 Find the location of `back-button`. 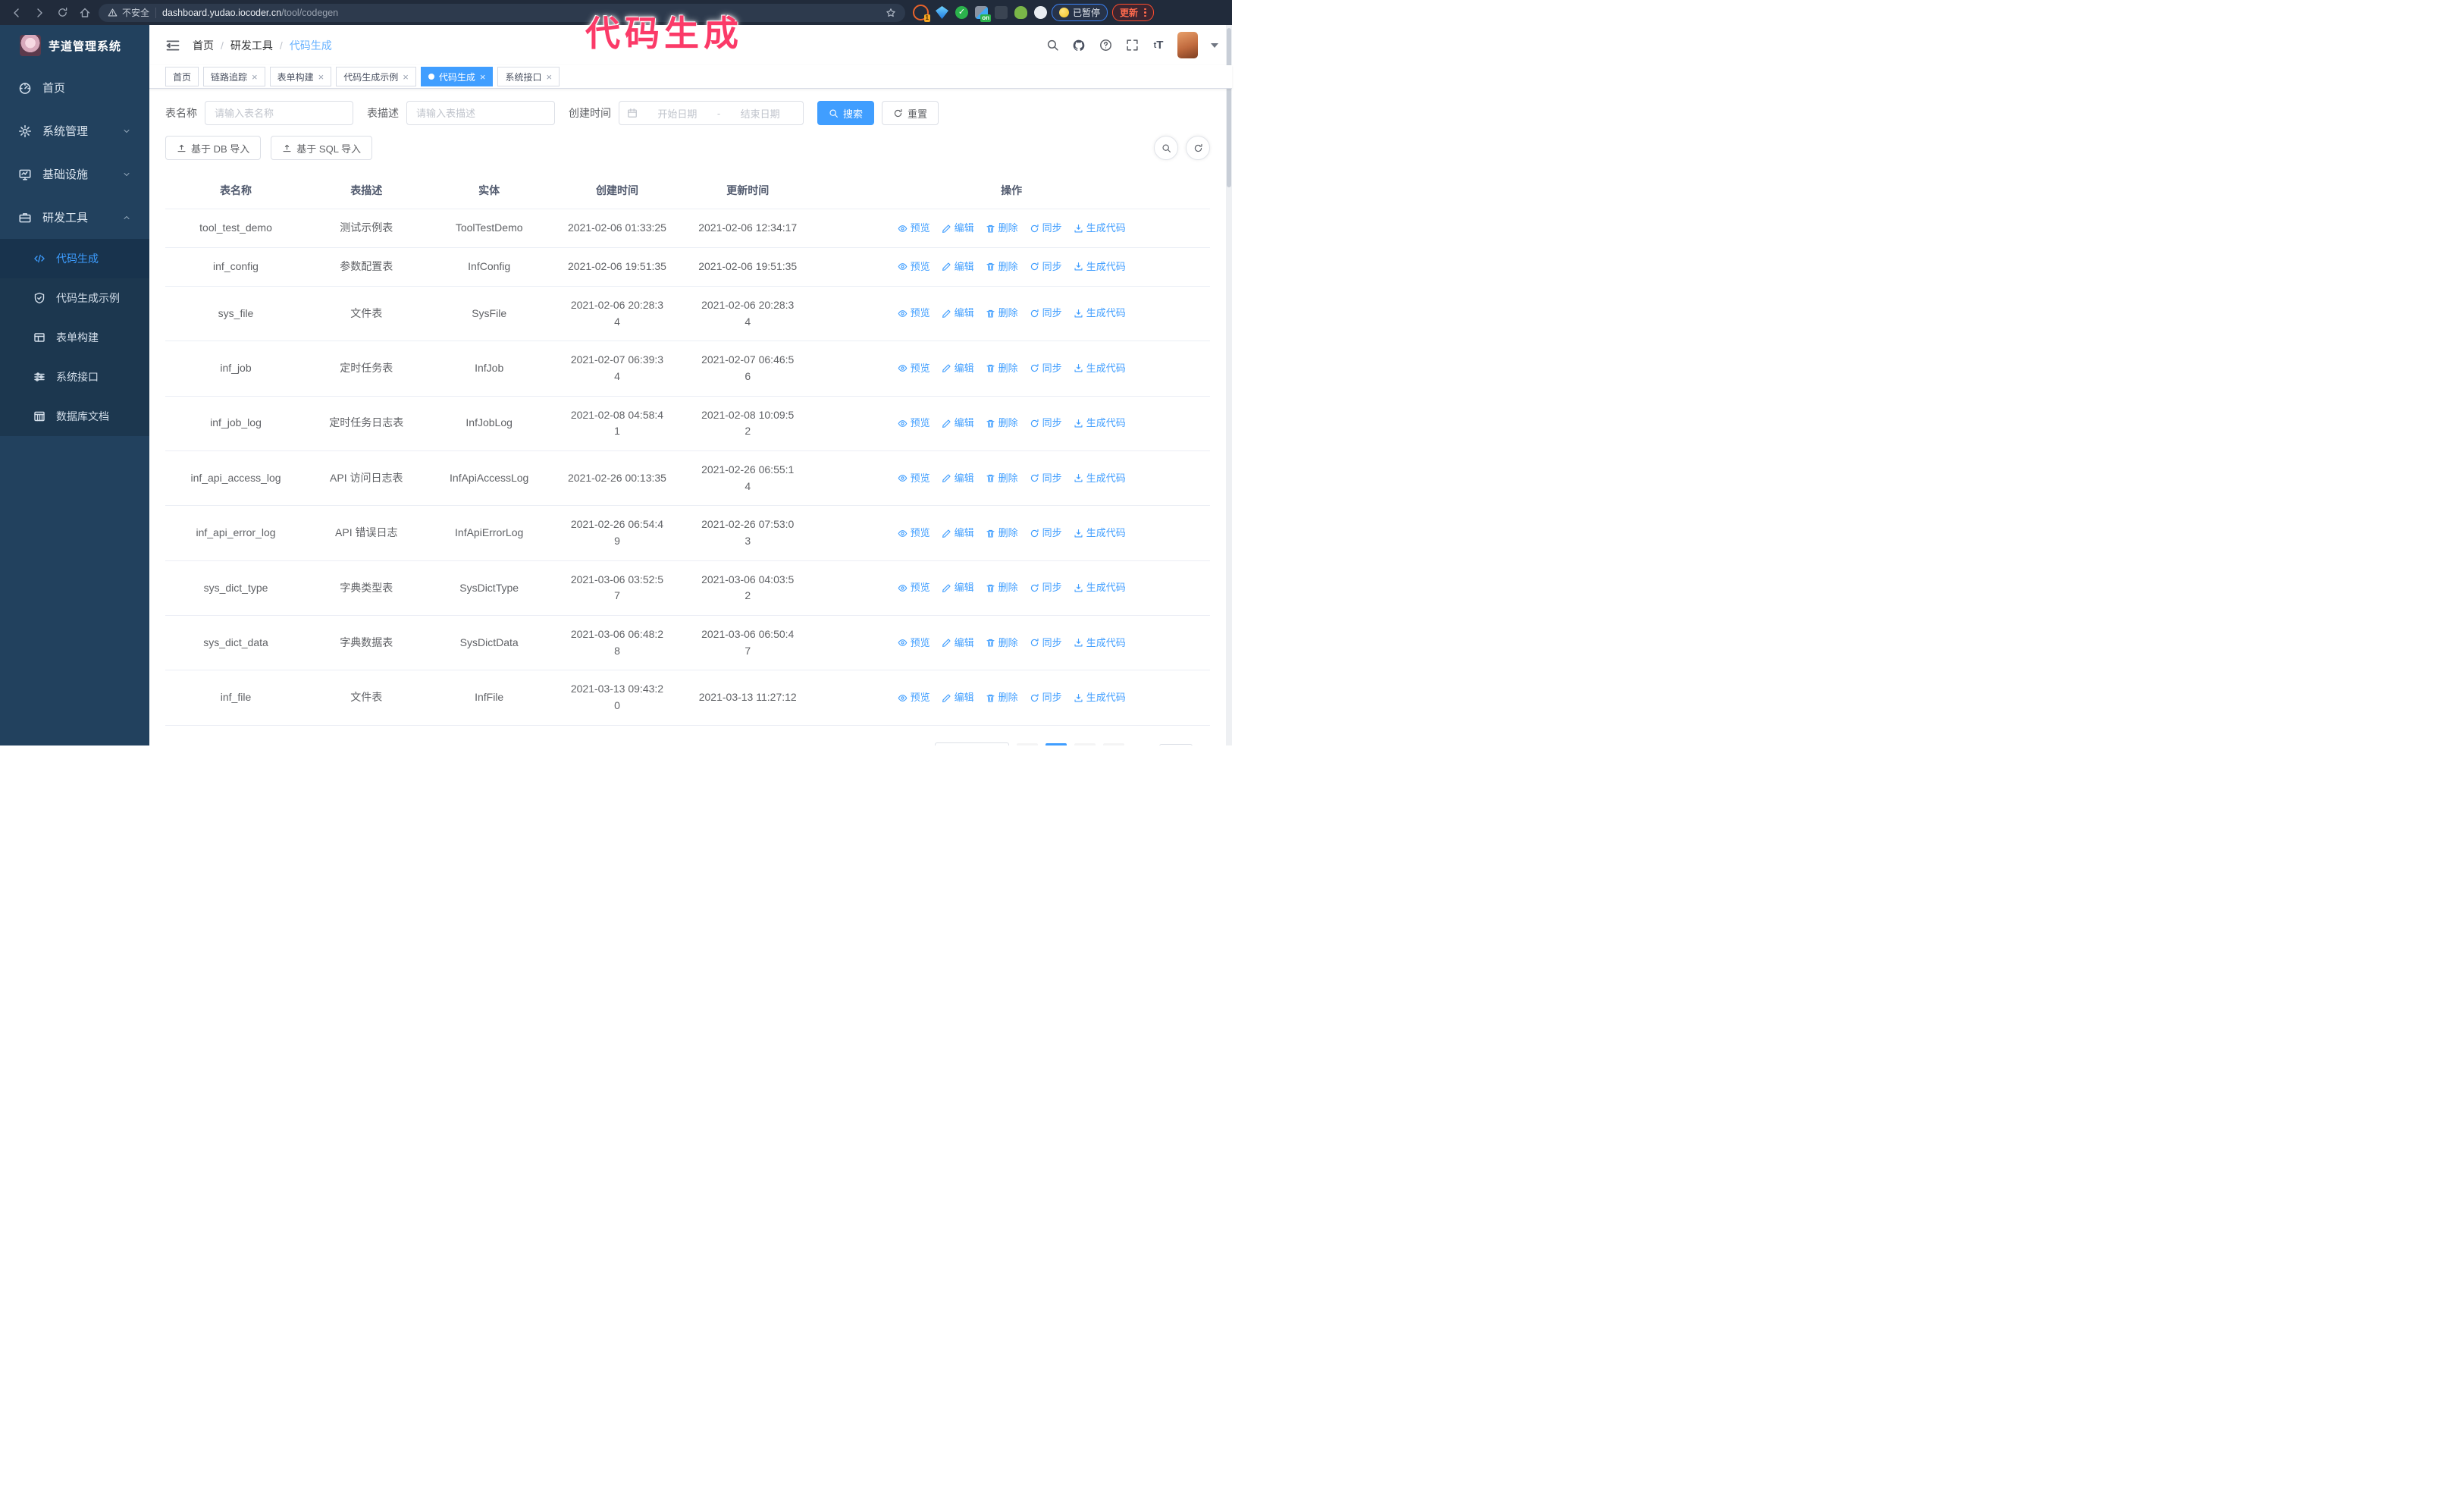

back-button is located at coordinates (17, 13).